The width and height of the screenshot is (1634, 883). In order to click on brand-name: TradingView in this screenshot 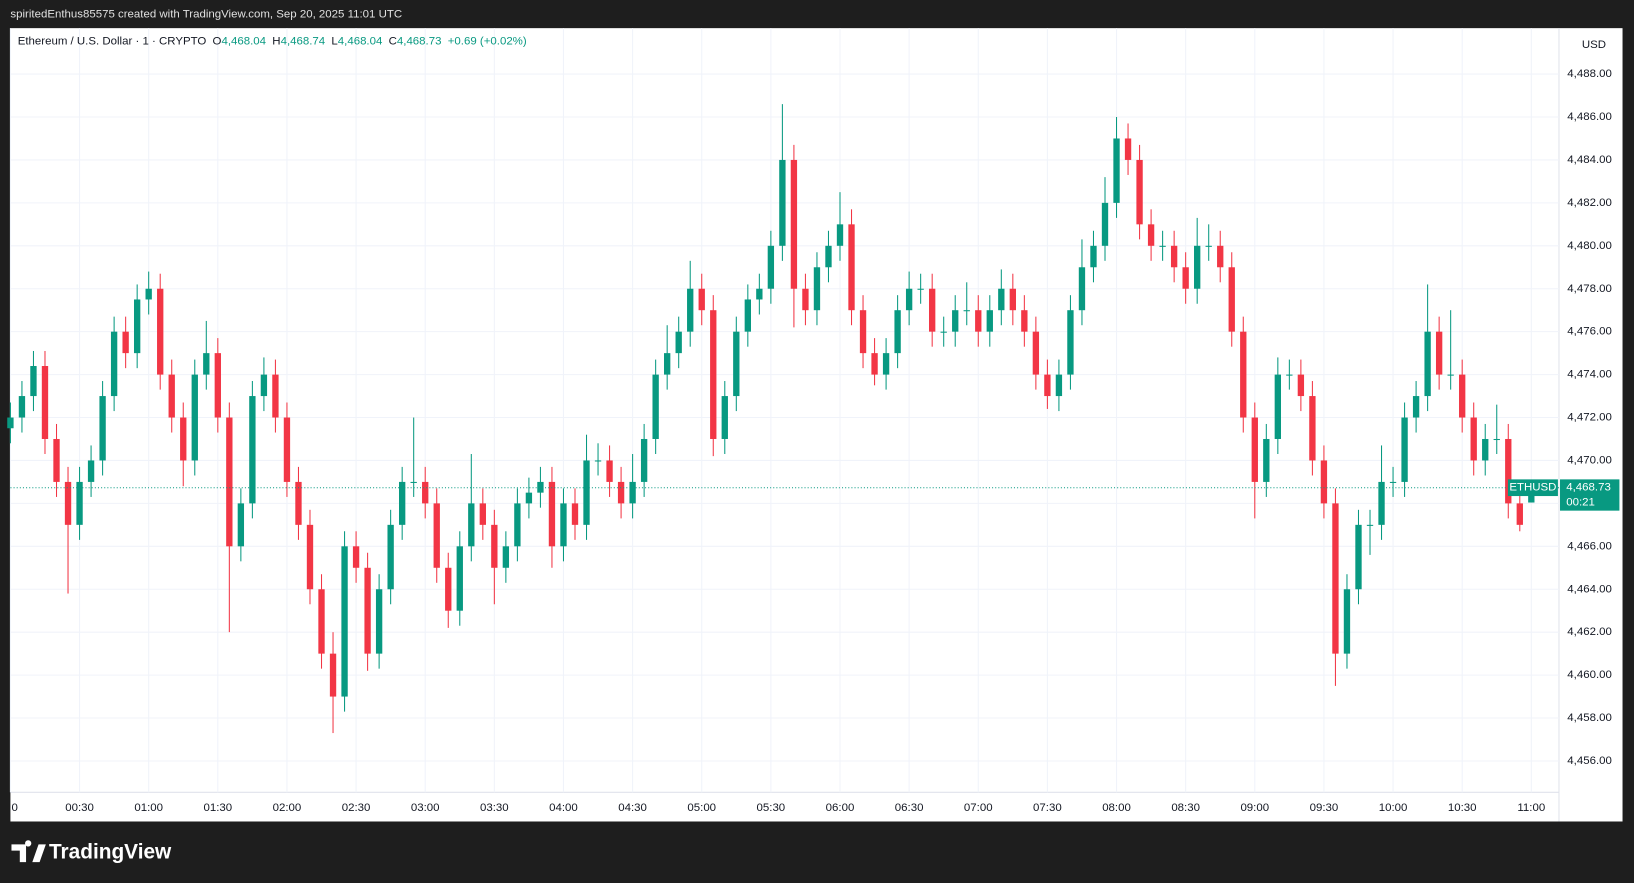, I will do `click(110, 851)`.